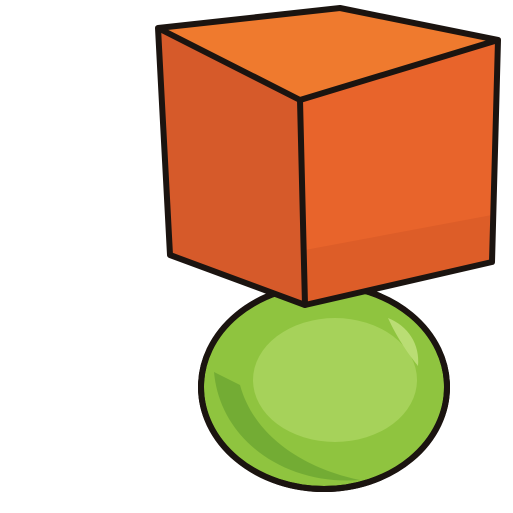 The height and width of the screenshot is (513, 513). Describe the element at coordinates (328, 54) in the screenshot. I see `cube-top-face` at that location.